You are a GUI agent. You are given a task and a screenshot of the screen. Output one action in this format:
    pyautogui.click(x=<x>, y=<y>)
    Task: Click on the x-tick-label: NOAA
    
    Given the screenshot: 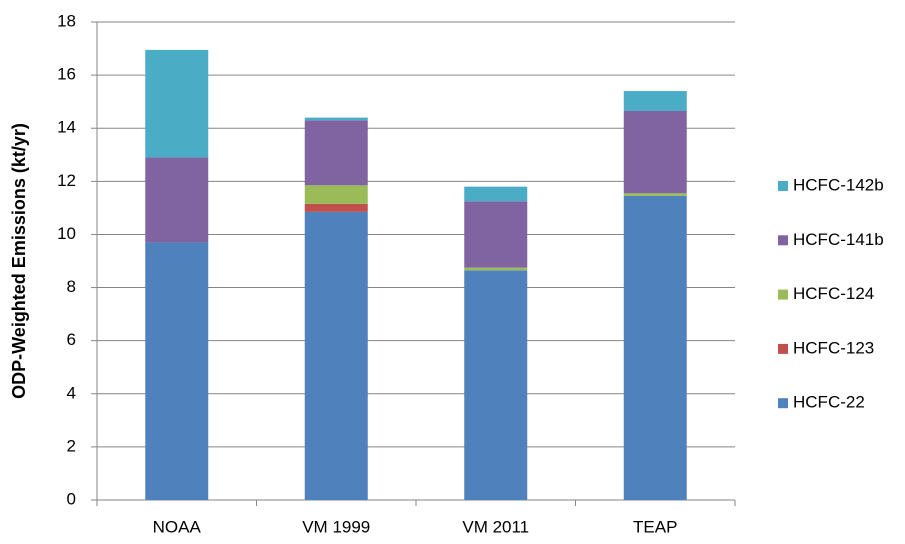 What is the action you would take?
    pyautogui.click(x=177, y=526)
    